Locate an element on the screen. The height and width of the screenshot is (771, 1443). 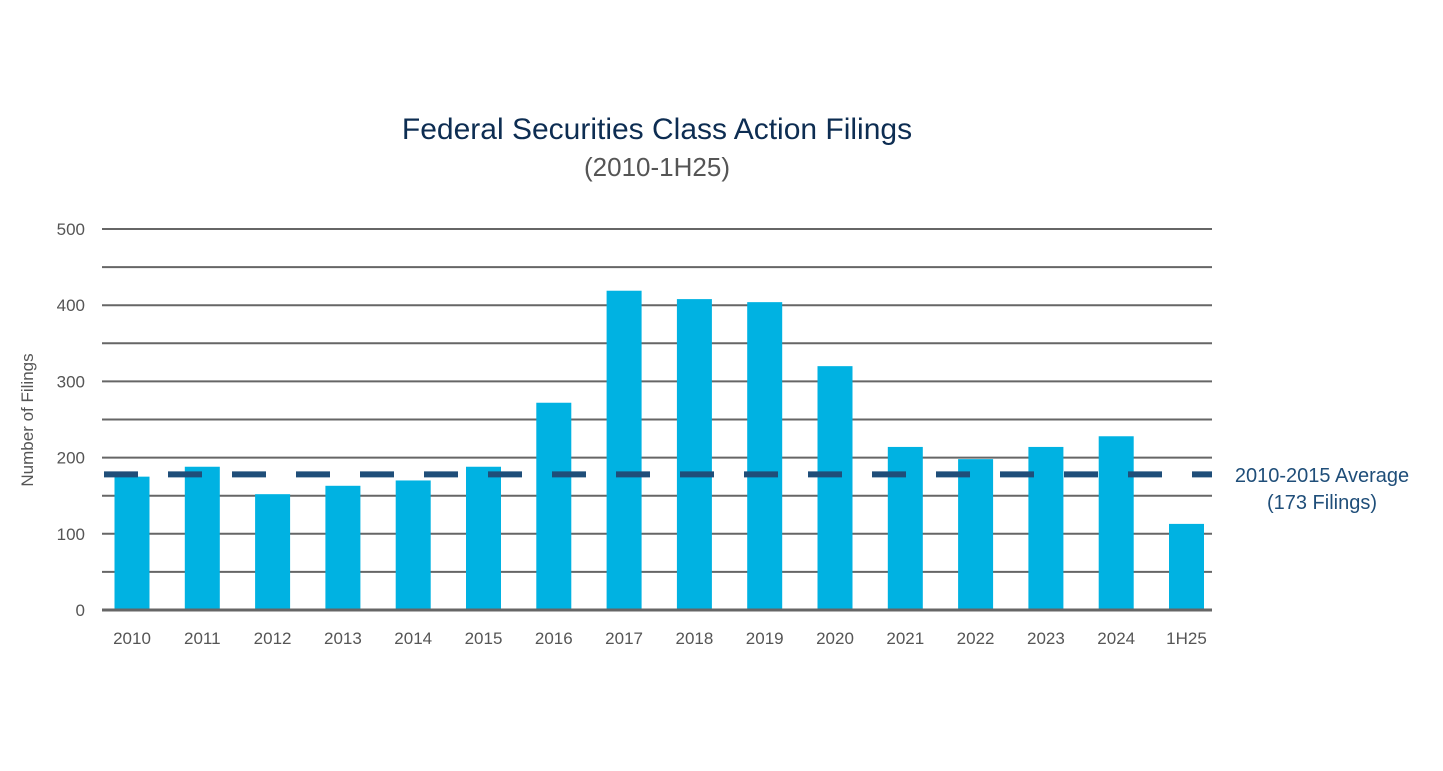
bar-2021 is located at coordinates (905, 527).